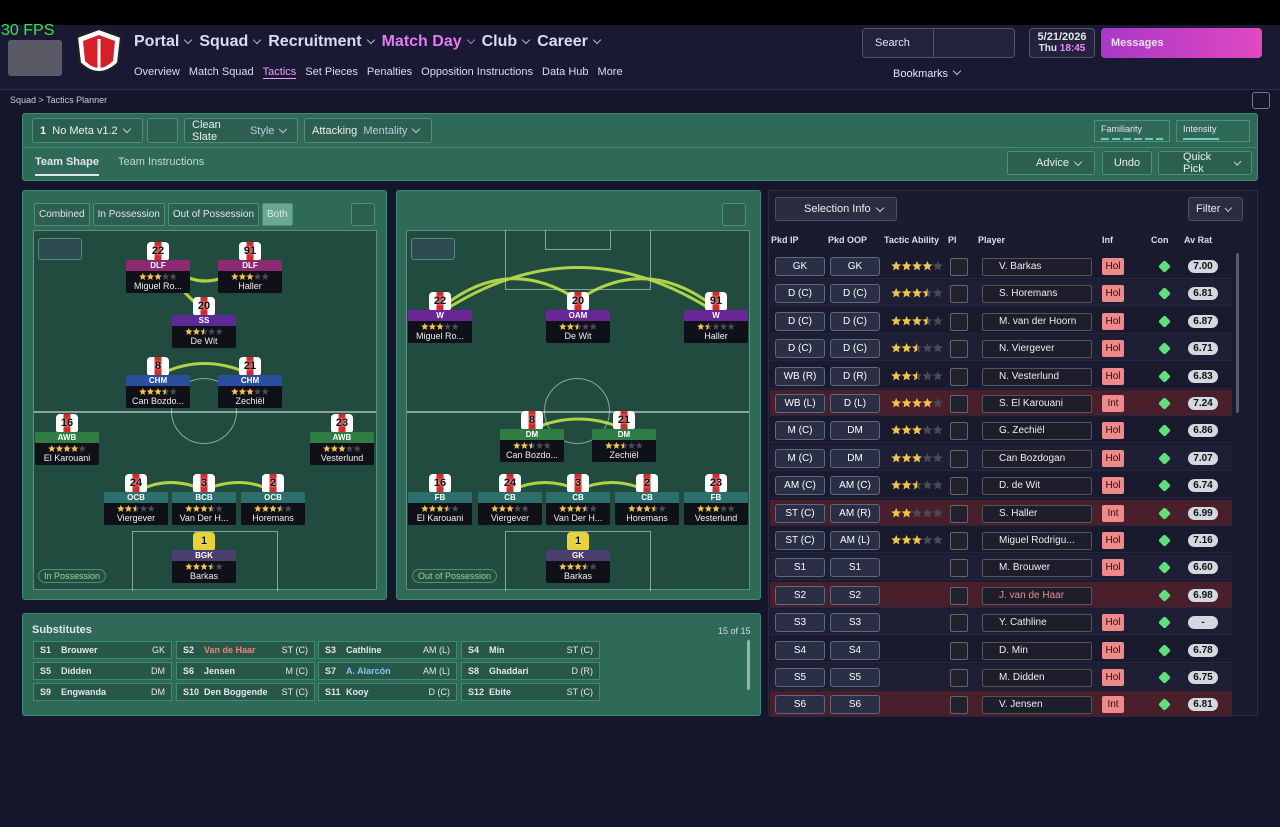  What do you see at coordinates (440, 499) in the screenshot?
I see `player-card: 16 FB El Karouani` at bounding box center [440, 499].